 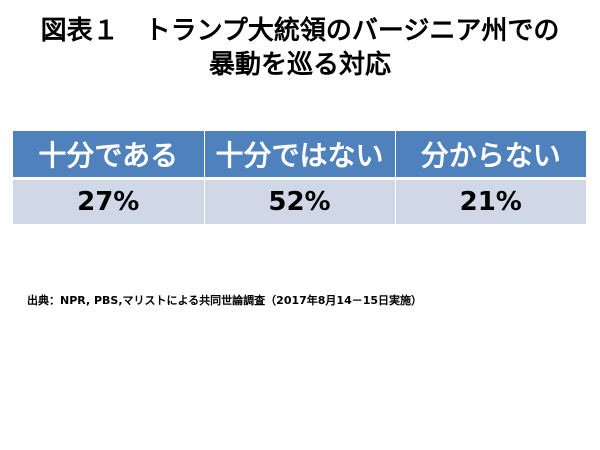 What do you see at coordinates (300, 31) in the screenshot?
I see `figure-title-line-1: 図表１ トランプ大統領のバージニア州での` at bounding box center [300, 31].